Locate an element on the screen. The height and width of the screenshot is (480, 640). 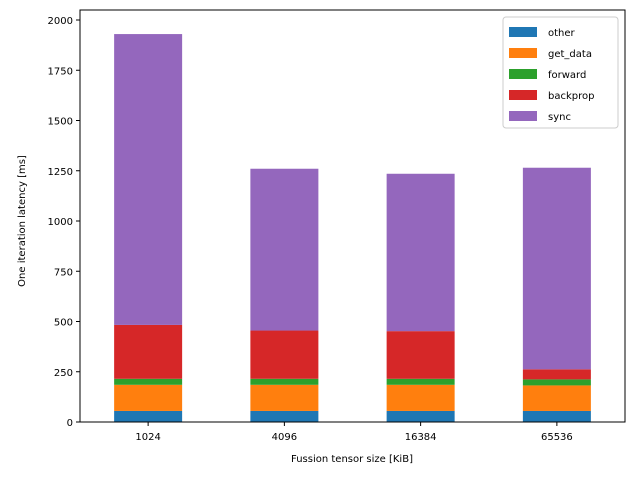
legend-swatch-forward is located at coordinates (523, 74).